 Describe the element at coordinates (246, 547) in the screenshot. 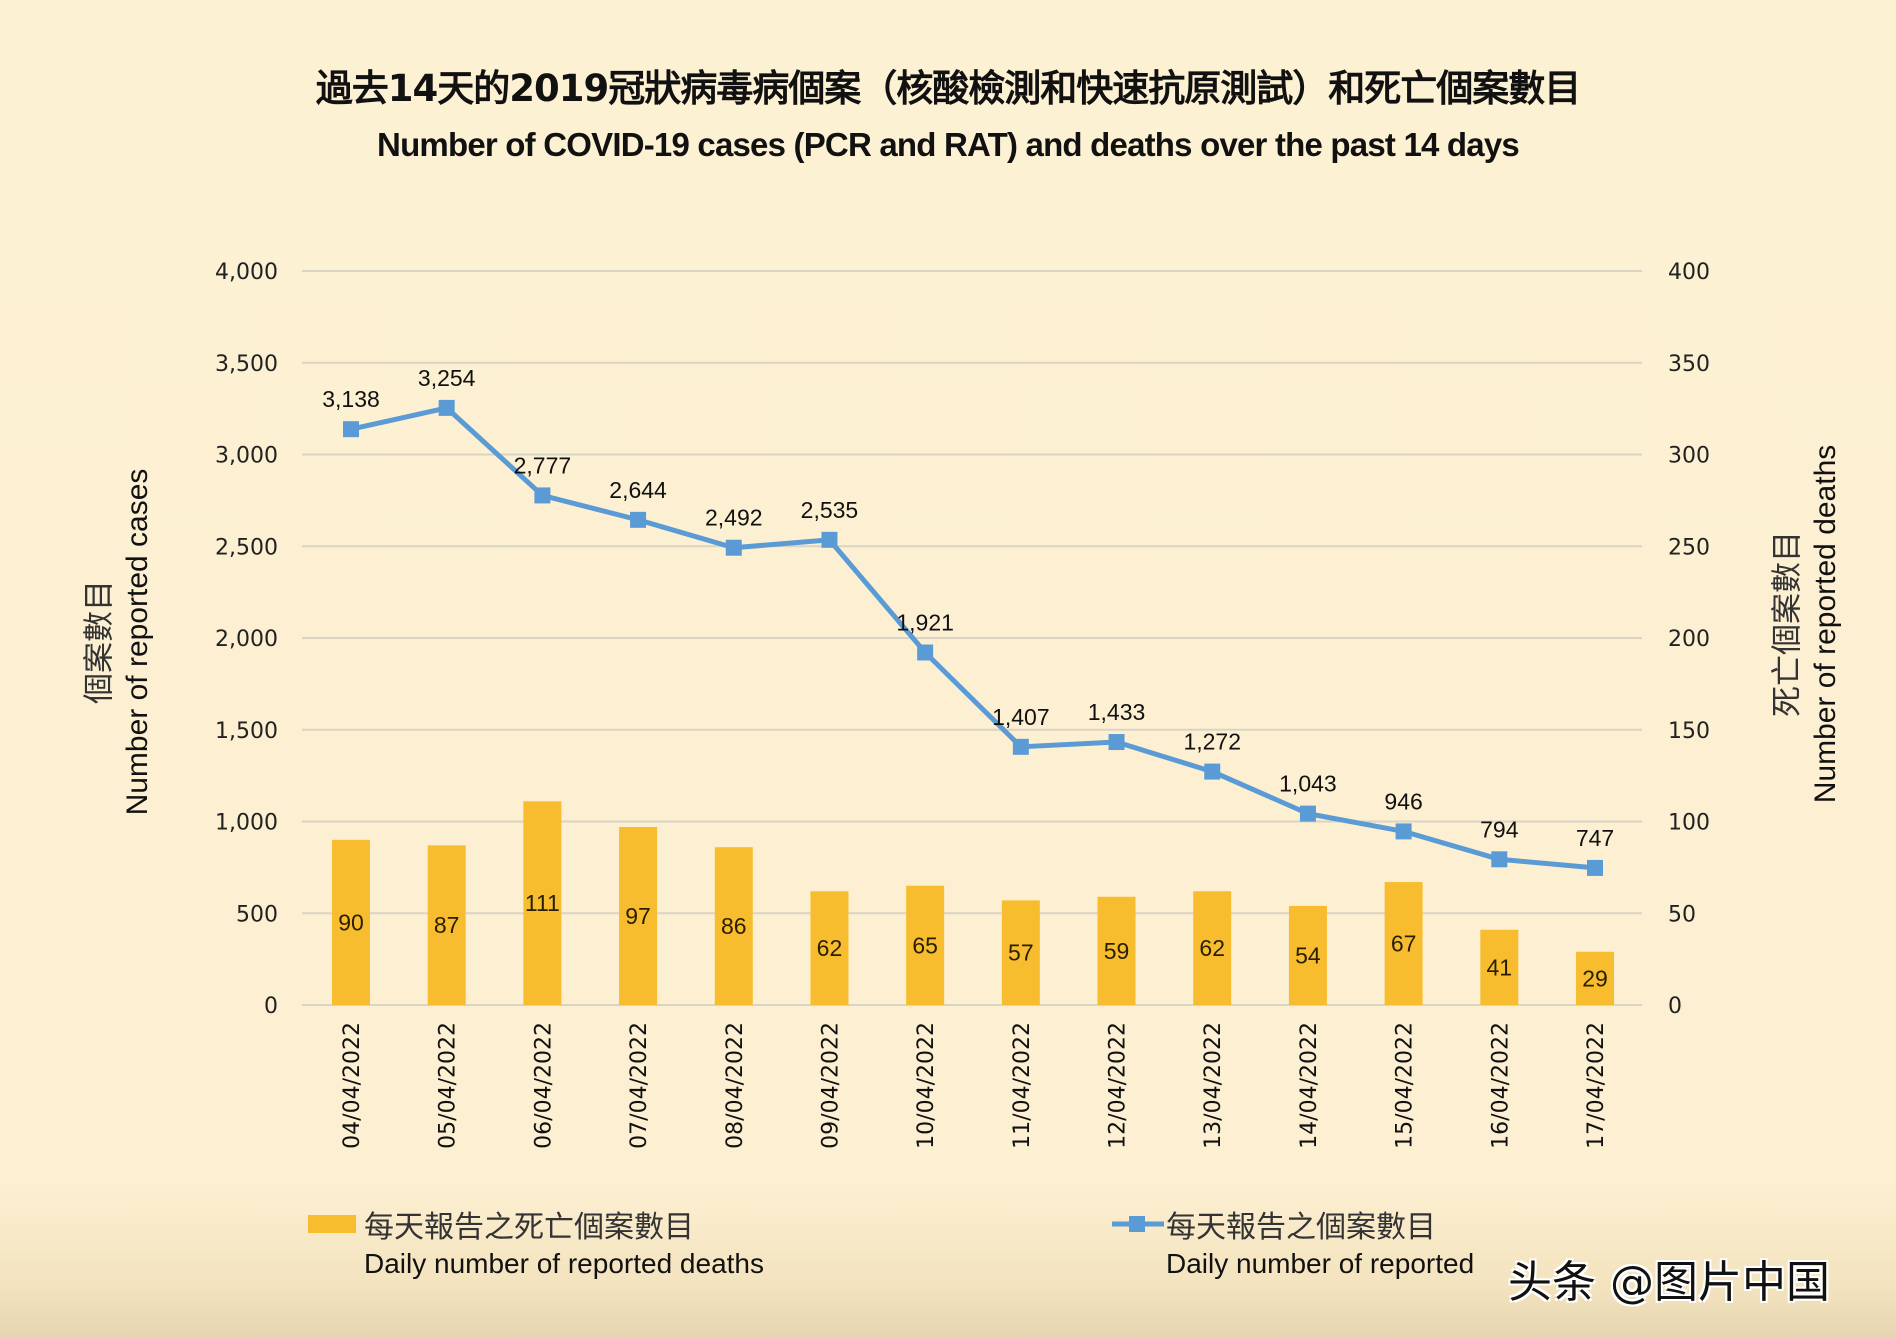

I see `left-tick-label: 2,500` at that location.